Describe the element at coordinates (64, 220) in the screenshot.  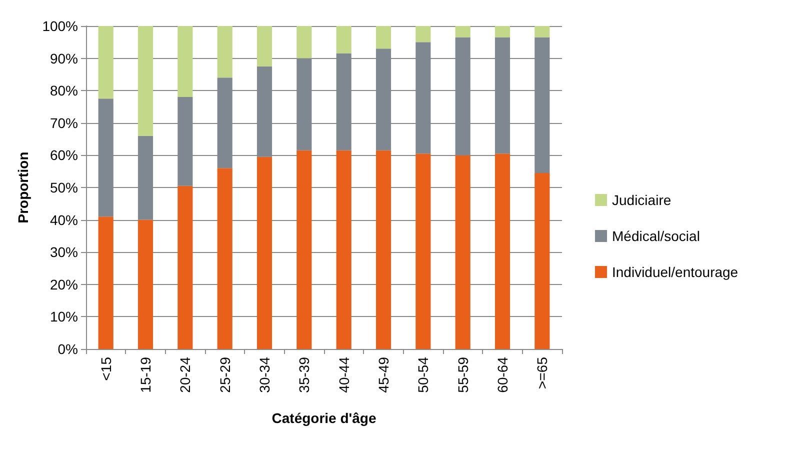
I see `y-tick-label: 40%` at that location.